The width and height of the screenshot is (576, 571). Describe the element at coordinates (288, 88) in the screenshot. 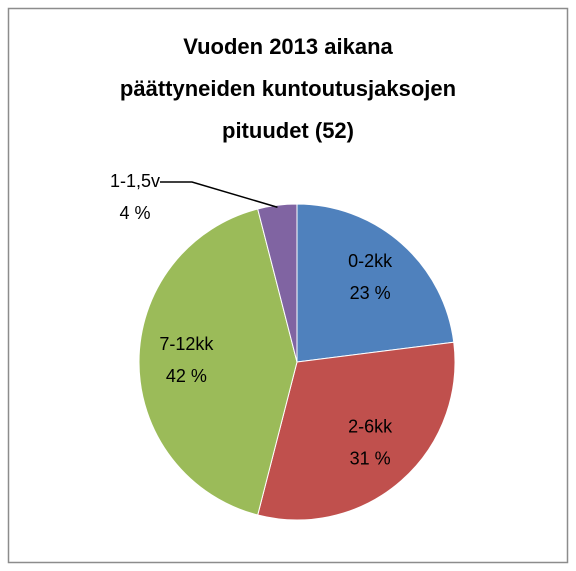

I see `chart-title: päättyneiden kuntoutusjaksojen` at that location.